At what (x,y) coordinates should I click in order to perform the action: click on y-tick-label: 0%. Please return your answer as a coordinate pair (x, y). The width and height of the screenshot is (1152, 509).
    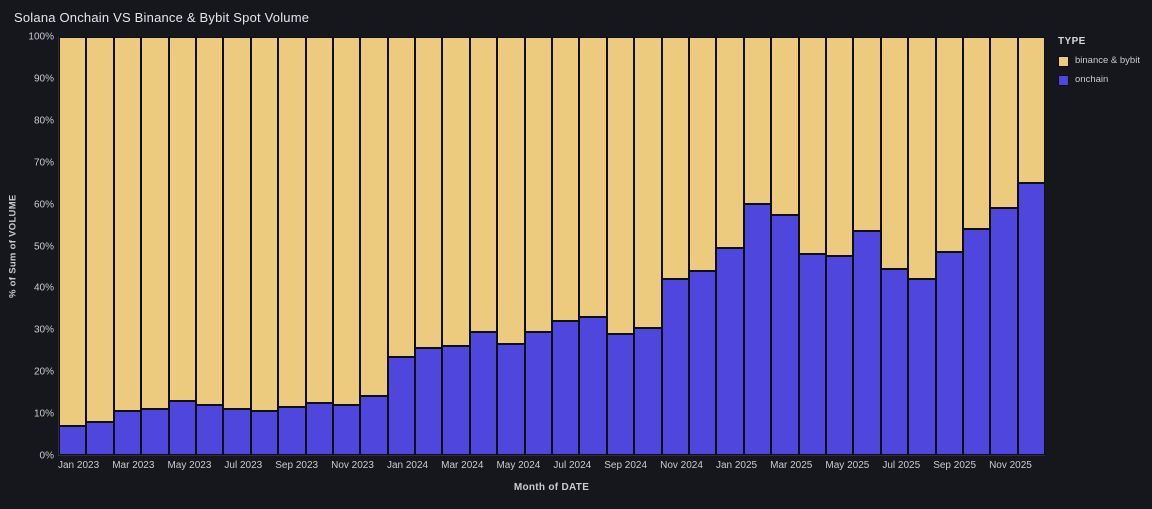
    Looking at the image, I should click on (46, 456).